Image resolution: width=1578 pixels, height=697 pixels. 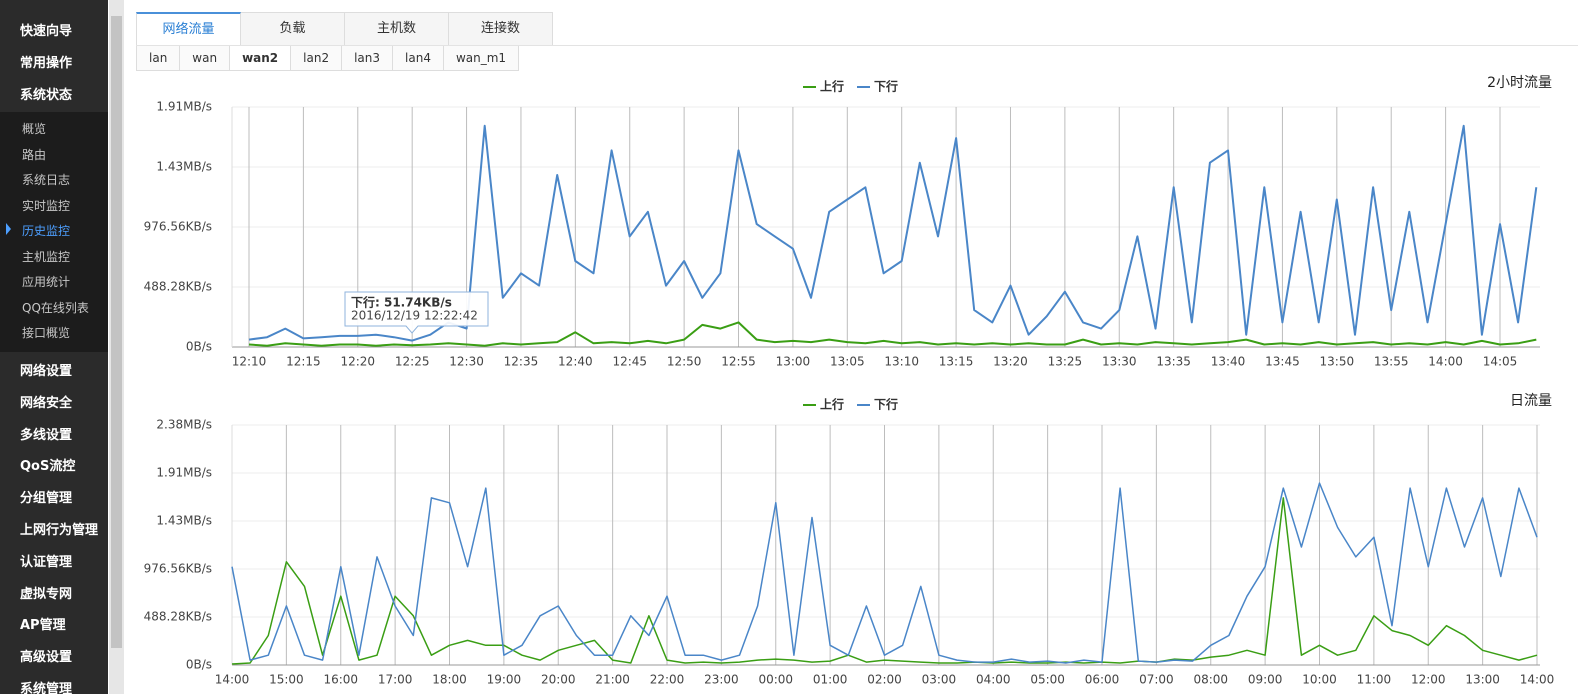 What do you see at coordinates (293, 29) in the screenshot?
I see `tab: 负载` at bounding box center [293, 29].